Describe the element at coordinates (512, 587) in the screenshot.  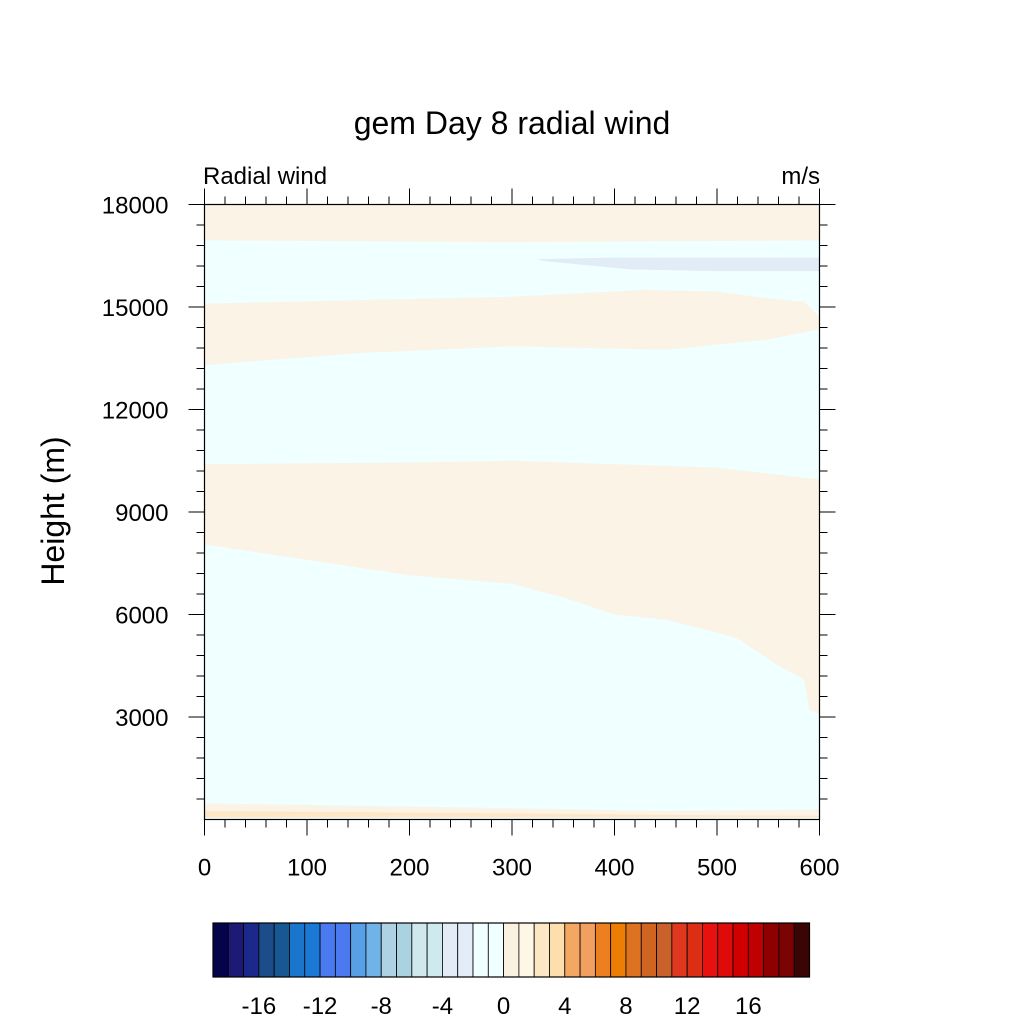
I see `contour-region-positive-band-middle` at that location.